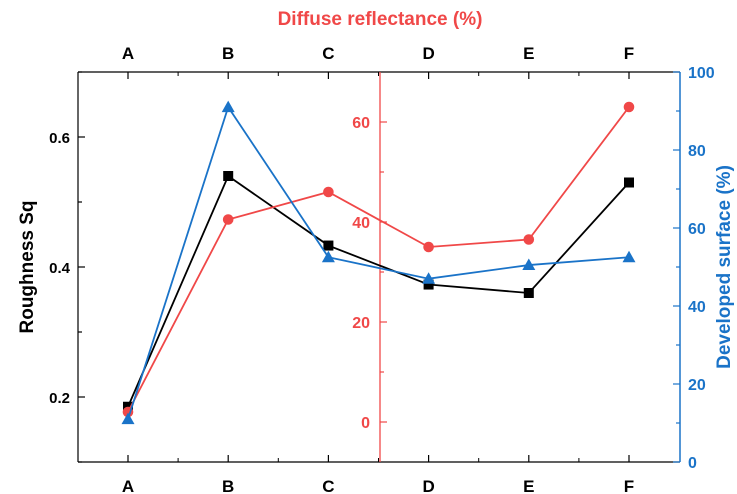 The height and width of the screenshot is (494, 737). I want to click on right-tick-label: 100, so click(701, 73).